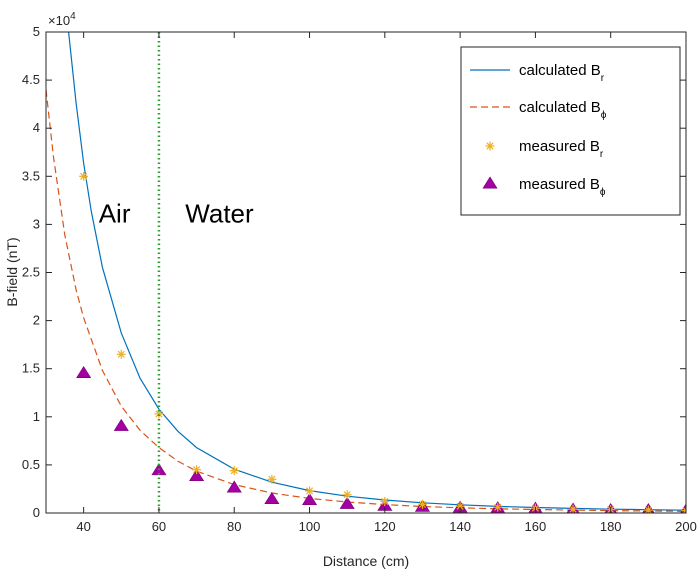 This screenshot has height=579, width=700. I want to click on legend-label: calculated Bϕ, so click(563, 110).